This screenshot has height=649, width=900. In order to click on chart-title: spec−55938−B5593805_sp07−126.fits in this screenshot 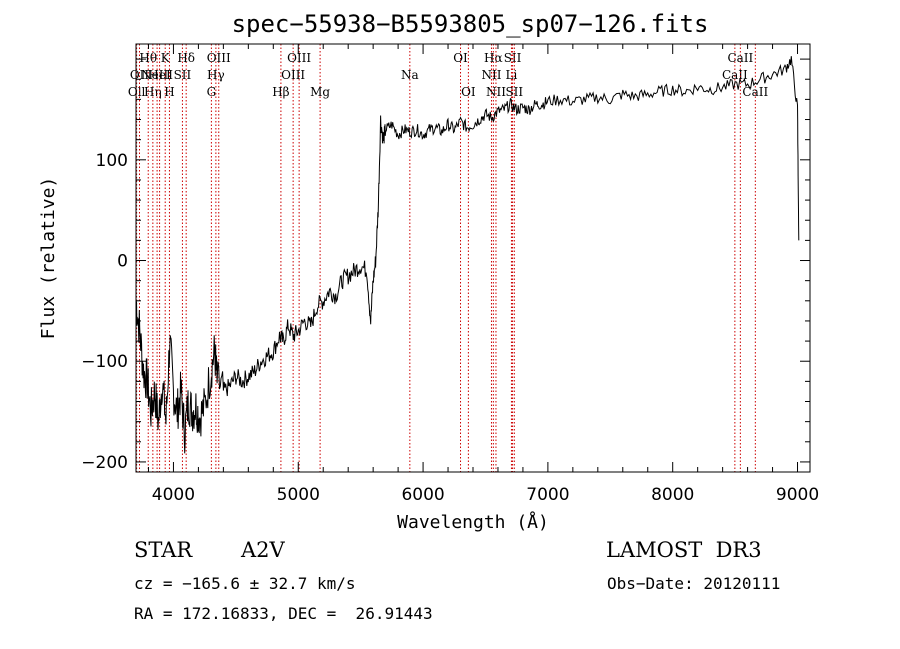, I will do `click(470, 24)`.